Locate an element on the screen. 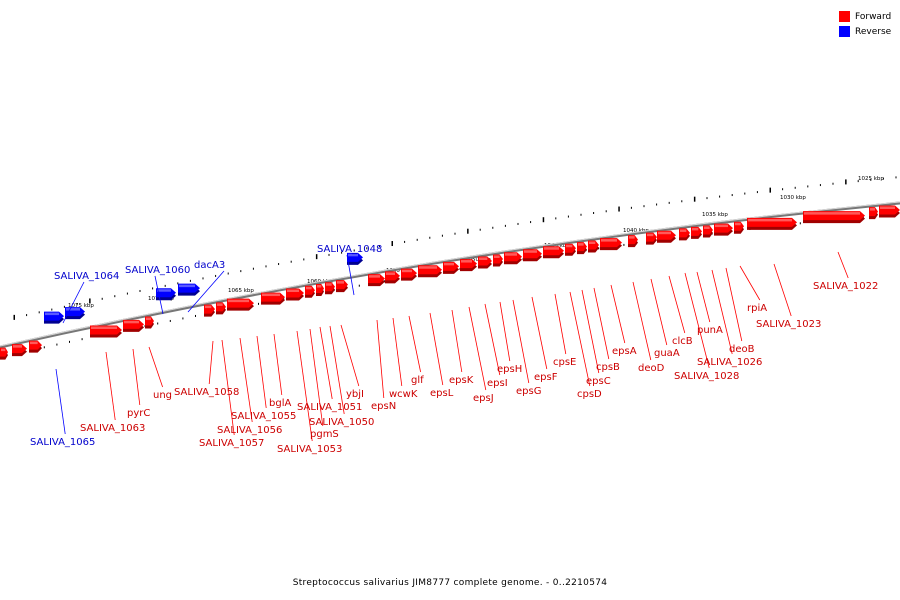  gene-label: SALIVA_1060 is located at coordinates (157, 270).